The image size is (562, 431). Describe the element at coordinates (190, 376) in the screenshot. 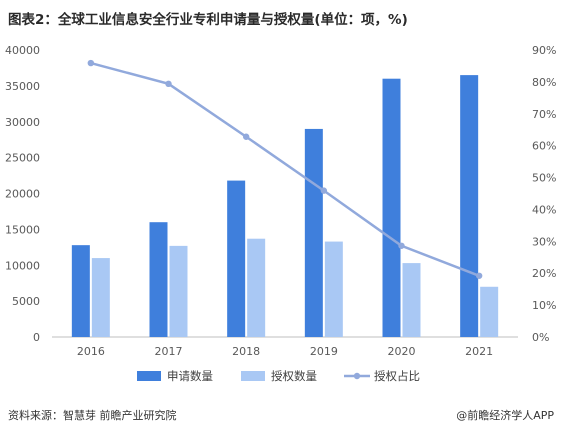

I see `legend-label: 申请数量` at that location.